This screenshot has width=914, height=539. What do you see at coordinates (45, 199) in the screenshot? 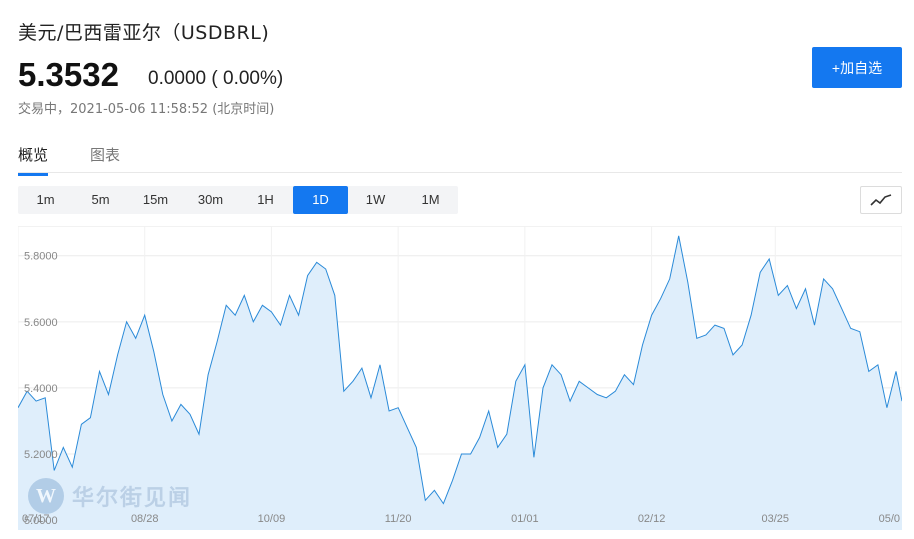
I see `period-1m: 1m` at bounding box center [45, 199].